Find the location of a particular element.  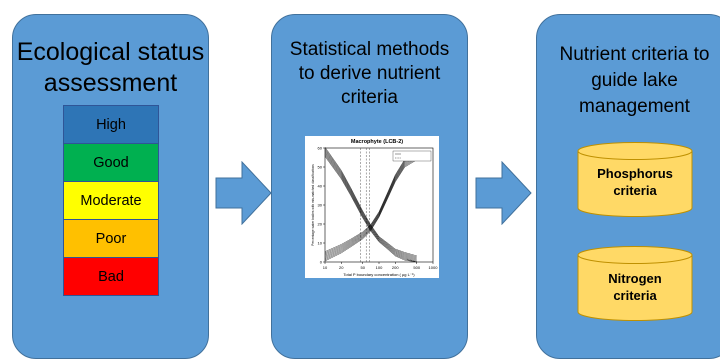

title-line: to derive nutrient is located at coordinates (369, 73).